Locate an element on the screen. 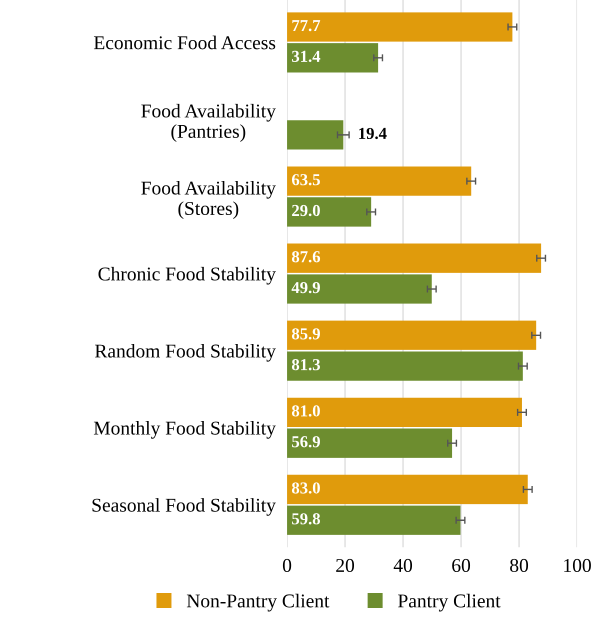  y-tick-label: Monthly Food Stability is located at coordinates (185, 430).